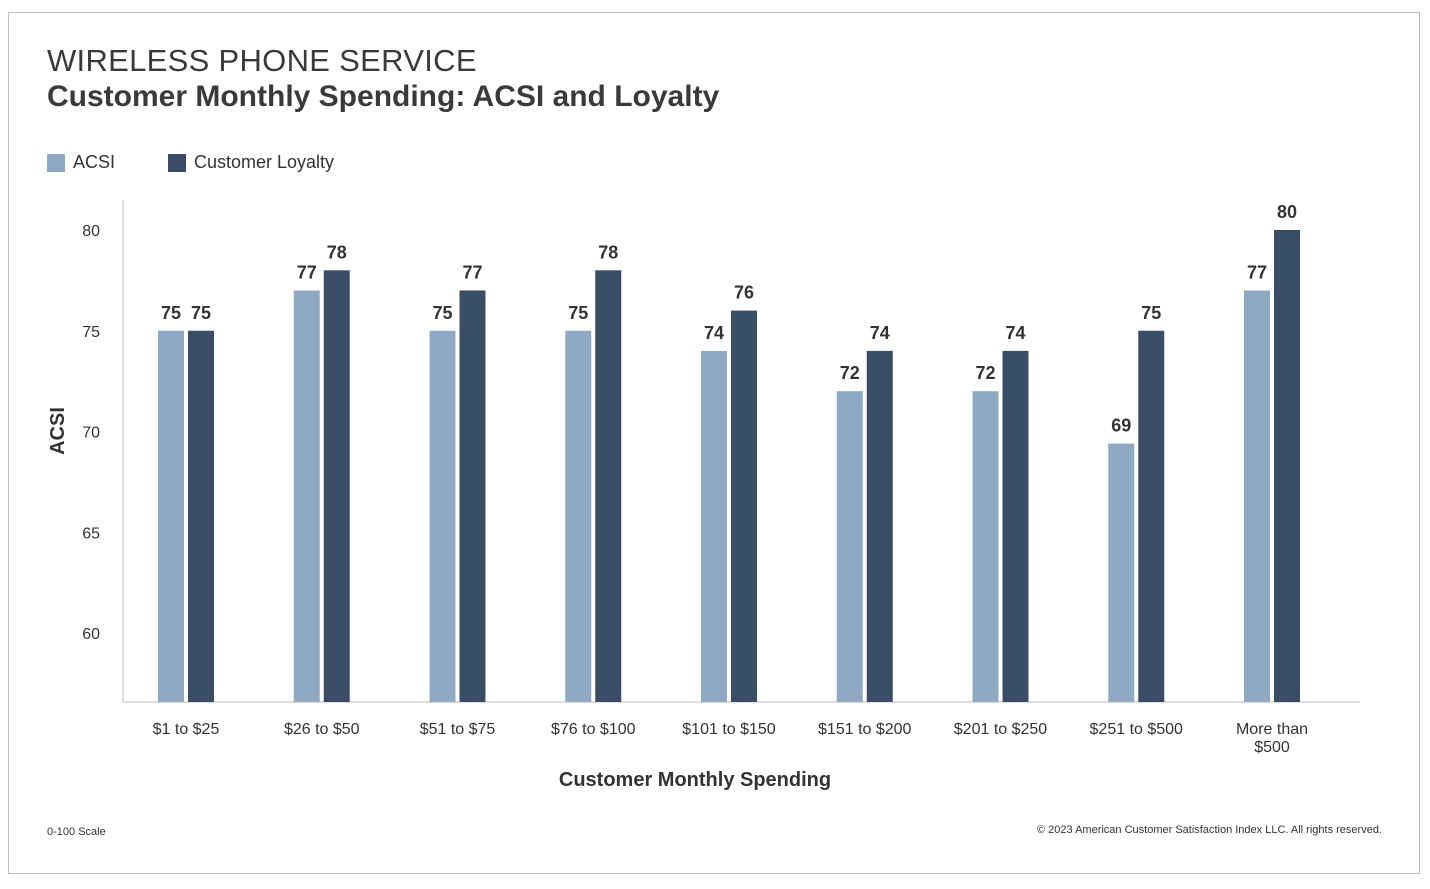 The height and width of the screenshot is (889, 1430). Describe the element at coordinates (58, 431) in the screenshot. I see `y-axis-title: ACSI` at that location.